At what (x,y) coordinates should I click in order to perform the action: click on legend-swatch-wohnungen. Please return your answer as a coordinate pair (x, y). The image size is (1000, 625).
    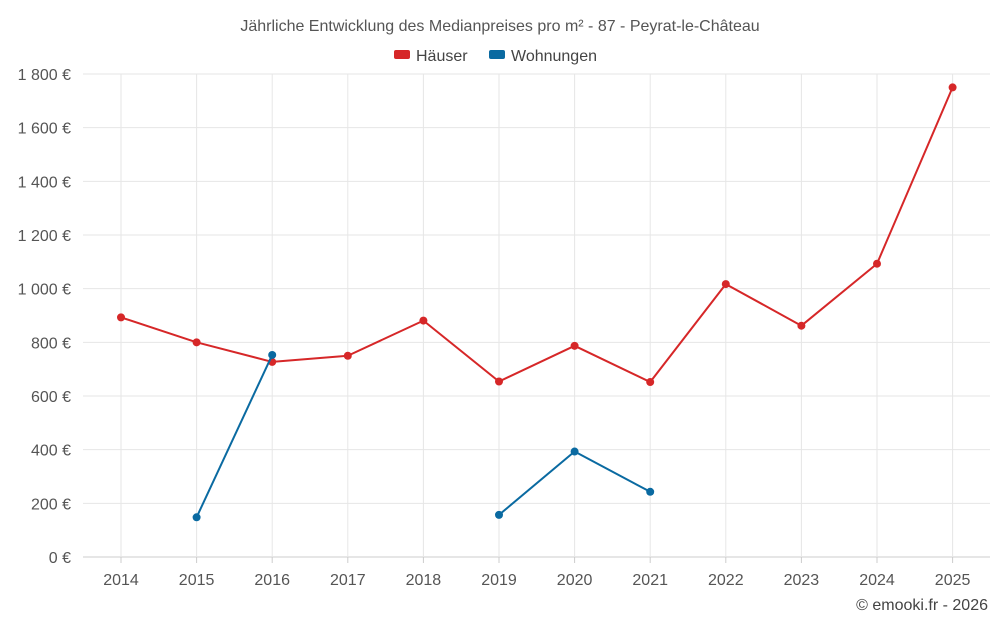
    Looking at the image, I should click on (497, 54).